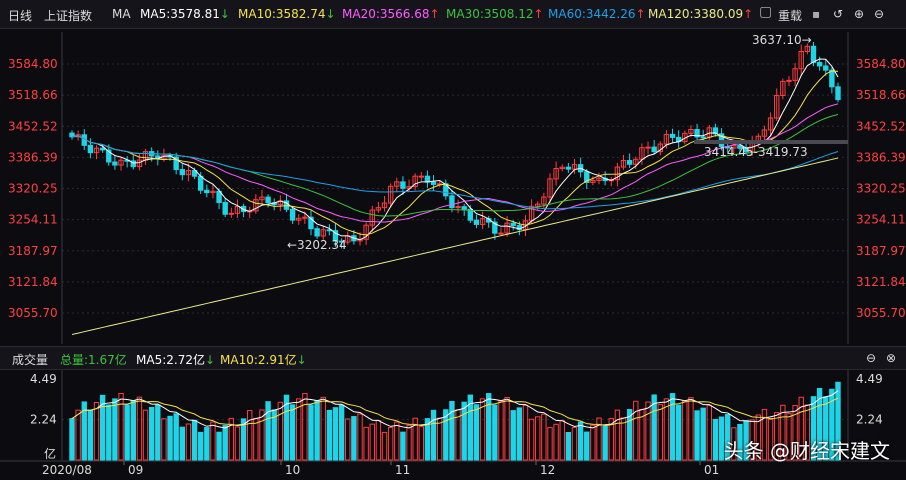 Image resolution: width=906 pixels, height=480 pixels. I want to click on ma5-readout: MA5:3578.81↓, so click(185, 14).